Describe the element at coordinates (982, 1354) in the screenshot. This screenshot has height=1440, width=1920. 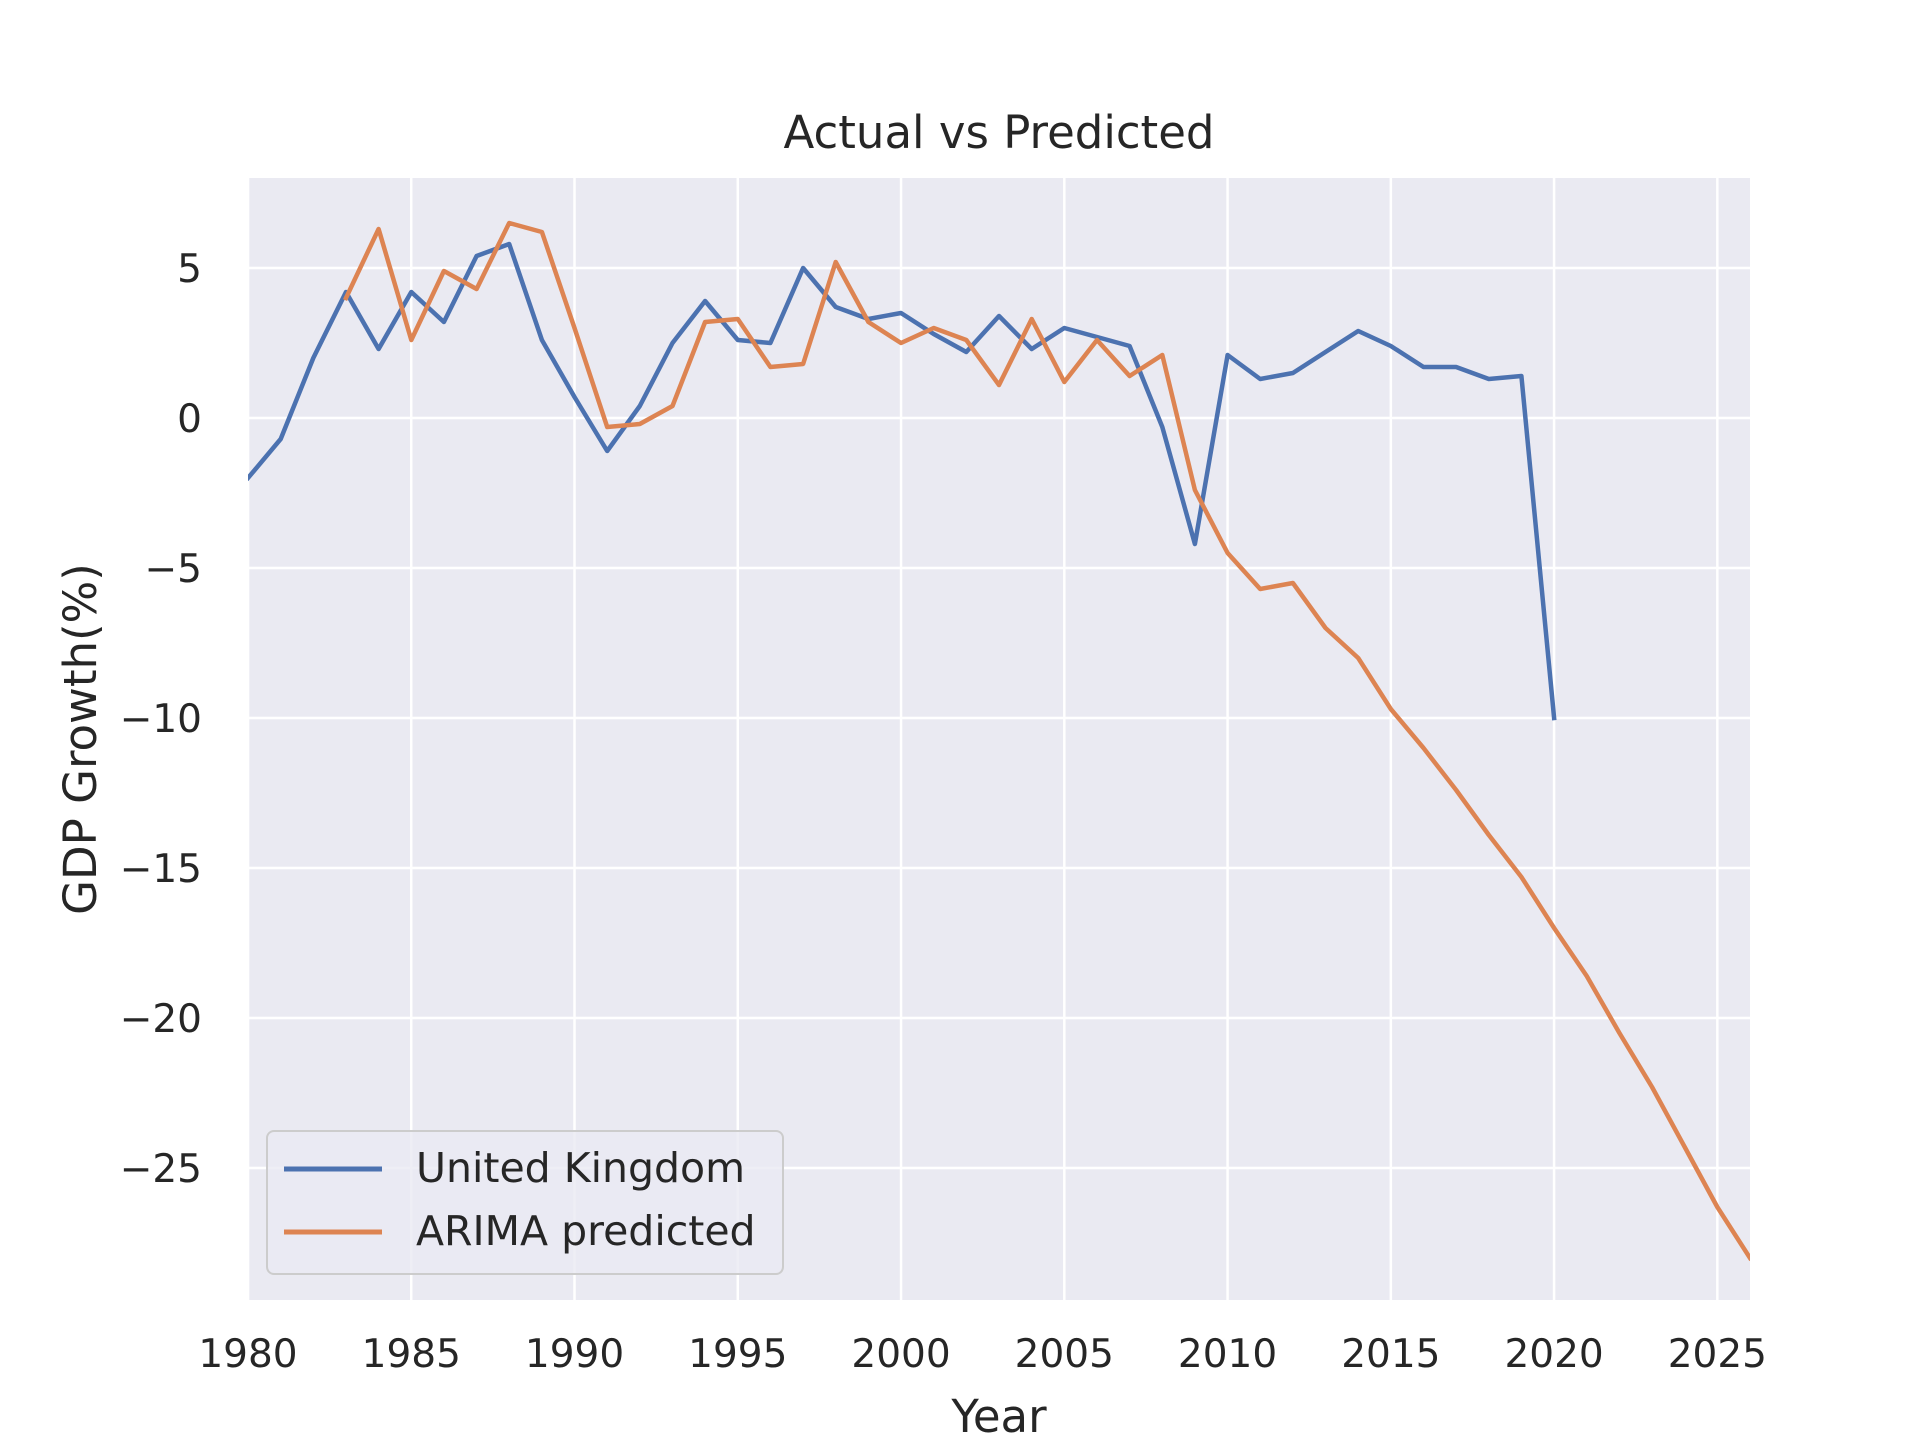
I see `x-tick-labels: 1980 1985 1990 1995 2000 2005 2010 2015 2020 2025` at that location.